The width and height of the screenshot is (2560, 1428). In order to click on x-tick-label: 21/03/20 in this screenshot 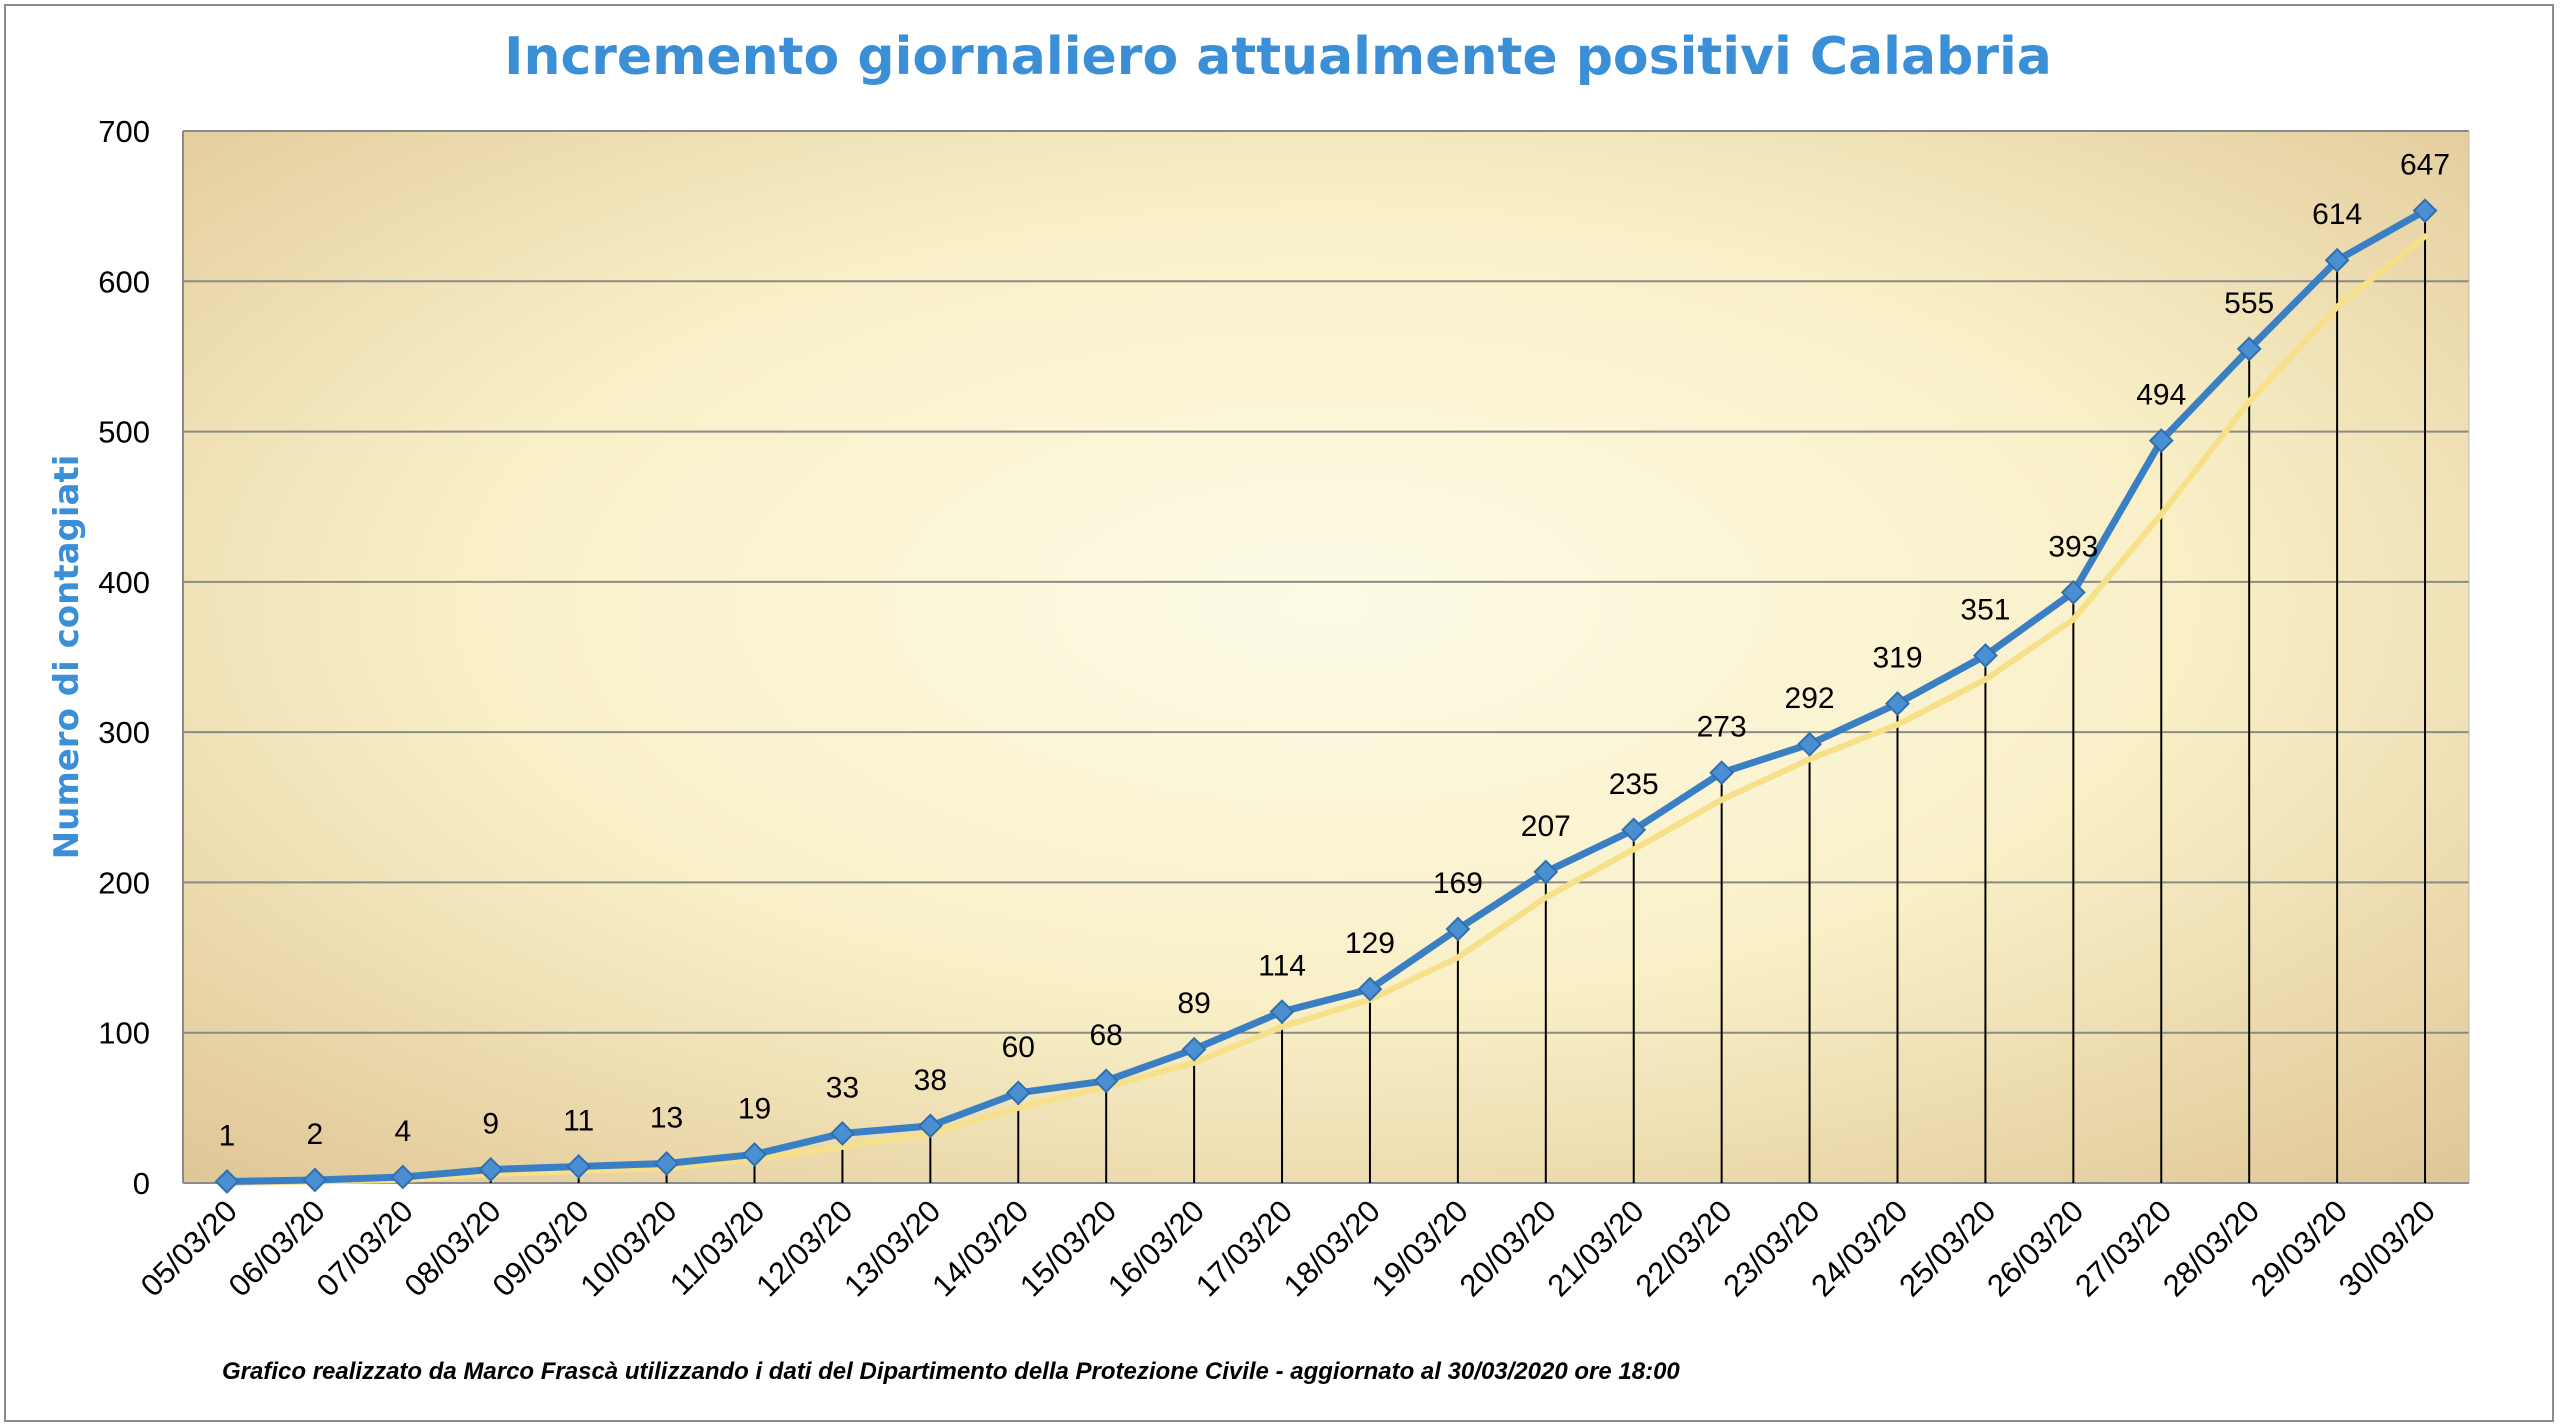, I will do `click(1596, 1248)`.